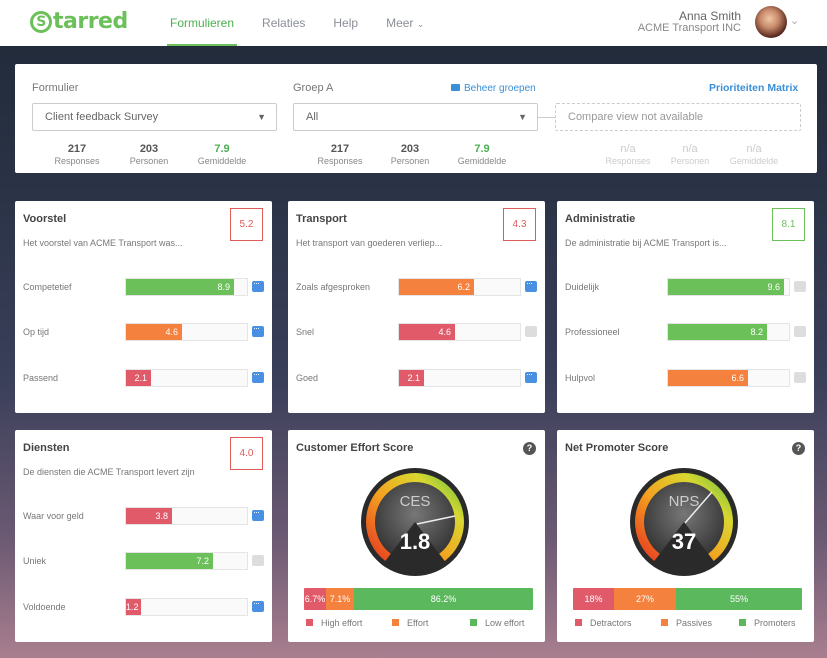 This screenshot has height=658, width=827. I want to click on priority-matrix-link: Prioriteiten Matrix, so click(754, 88).